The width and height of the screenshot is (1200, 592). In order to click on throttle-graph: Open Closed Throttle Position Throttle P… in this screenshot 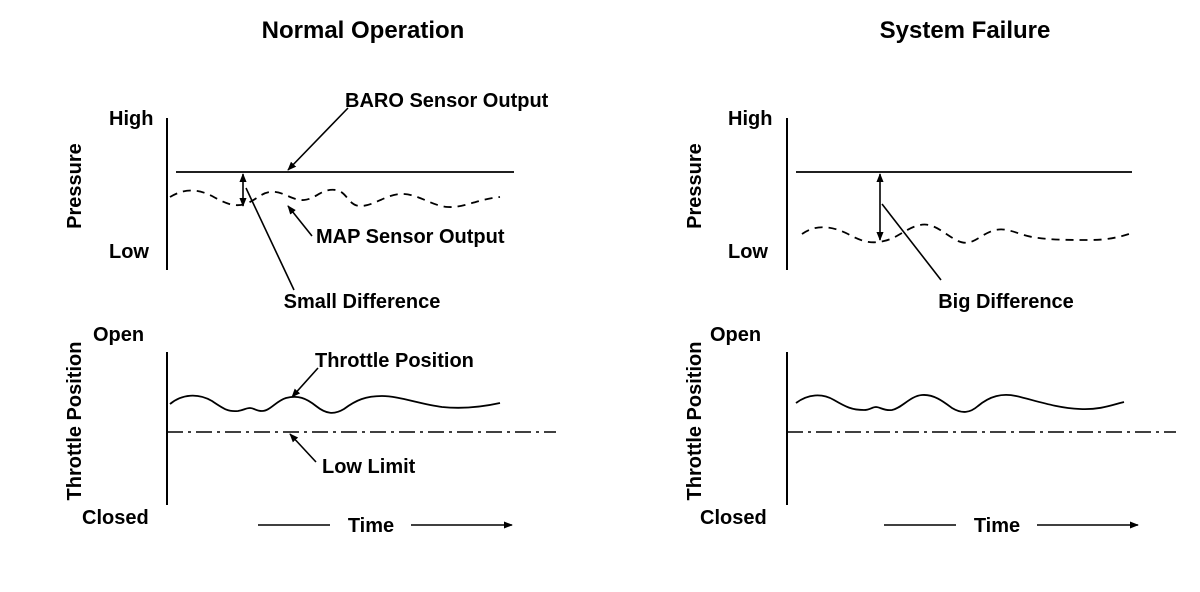, I will do `click(310, 430)`.